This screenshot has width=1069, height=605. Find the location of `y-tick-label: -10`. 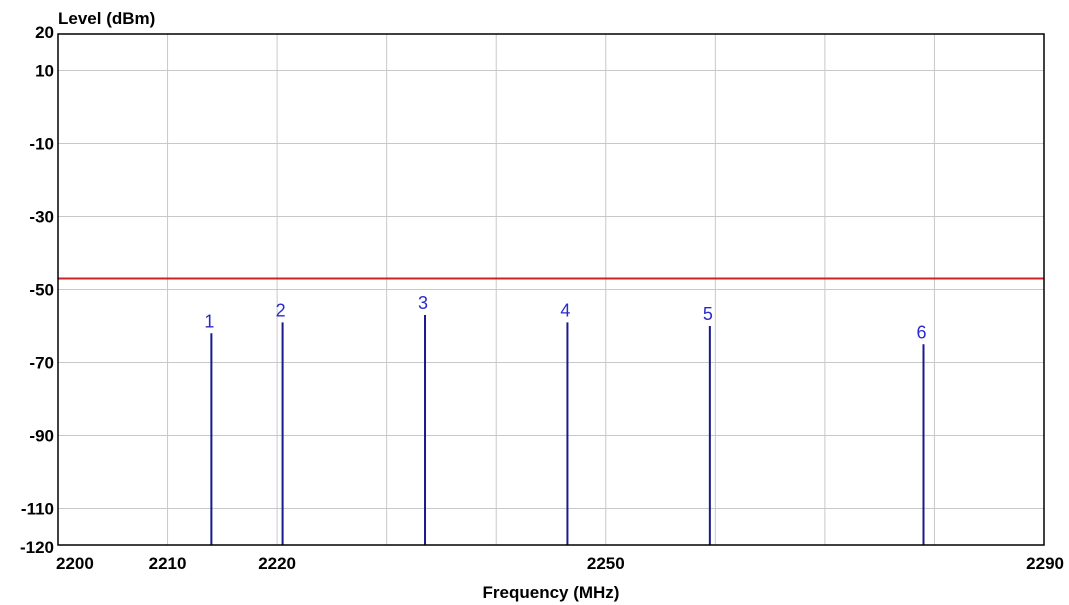

y-tick-label: -10 is located at coordinates (41, 144).